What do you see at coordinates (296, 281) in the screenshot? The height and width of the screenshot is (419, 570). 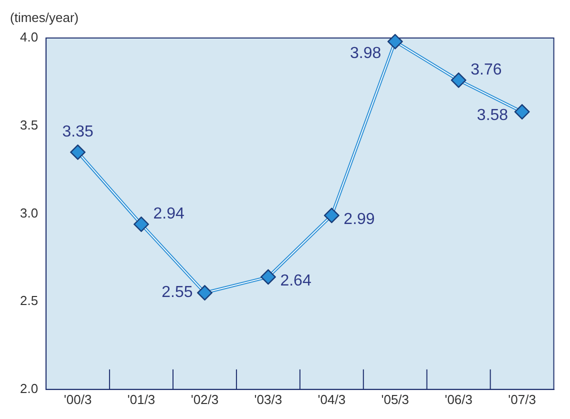 I see `data-label: 2.64` at bounding box center [296, 281].